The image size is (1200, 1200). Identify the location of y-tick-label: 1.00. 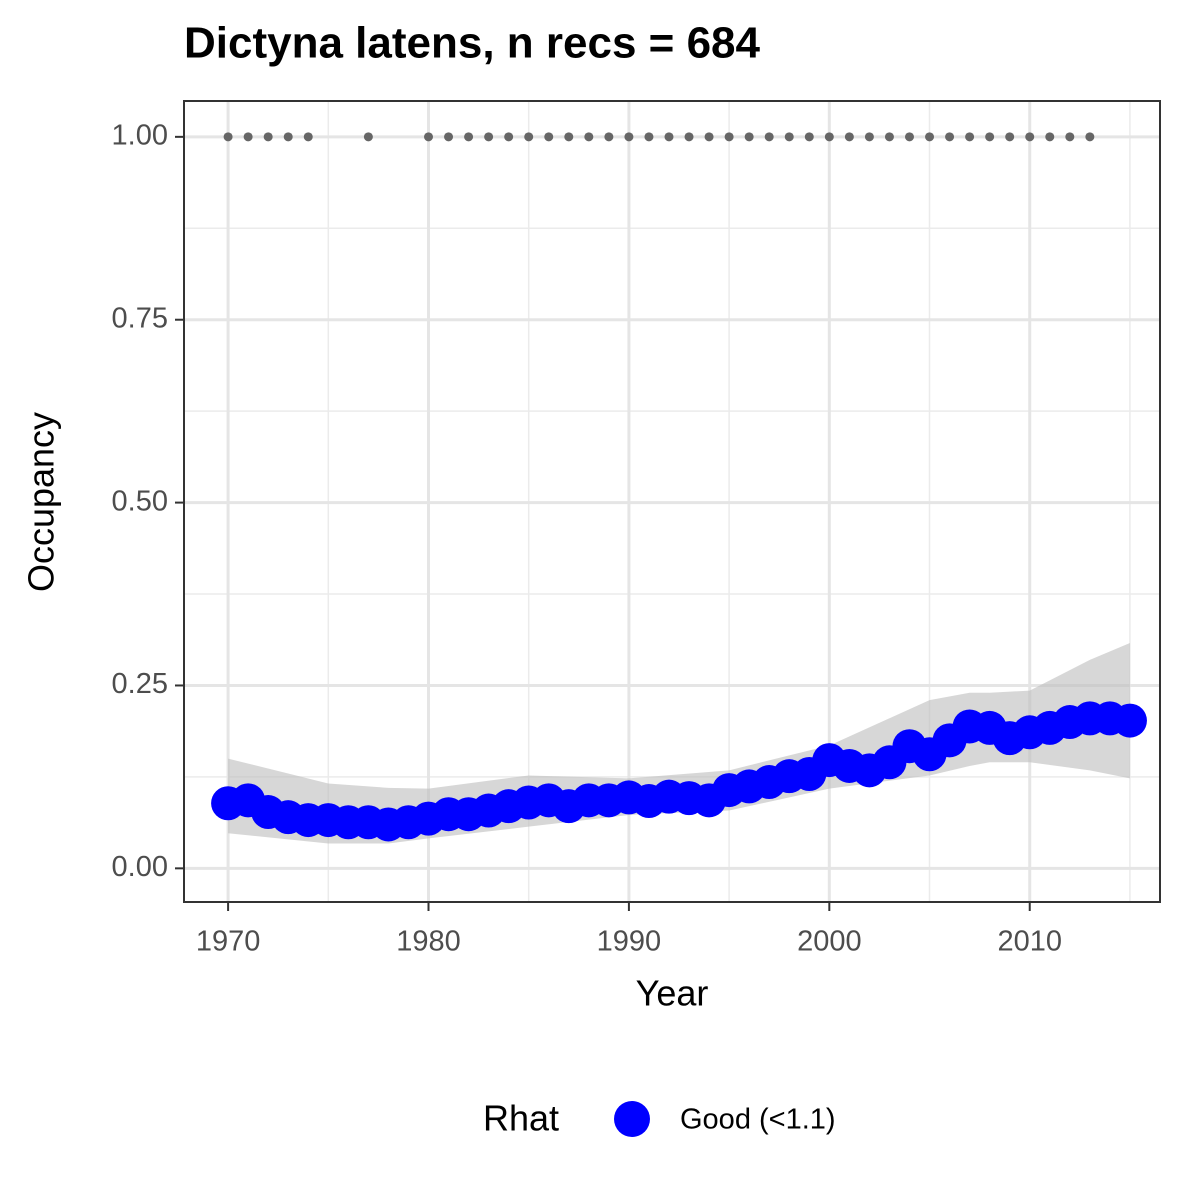
(140, 136).